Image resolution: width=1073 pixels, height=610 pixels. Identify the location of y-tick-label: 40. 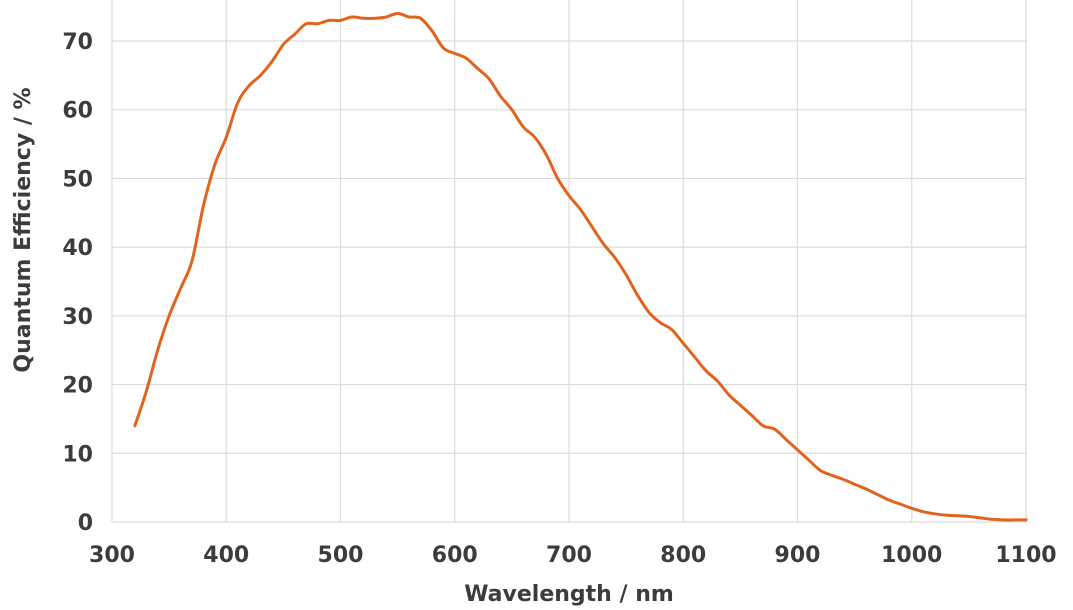
(77, 248).